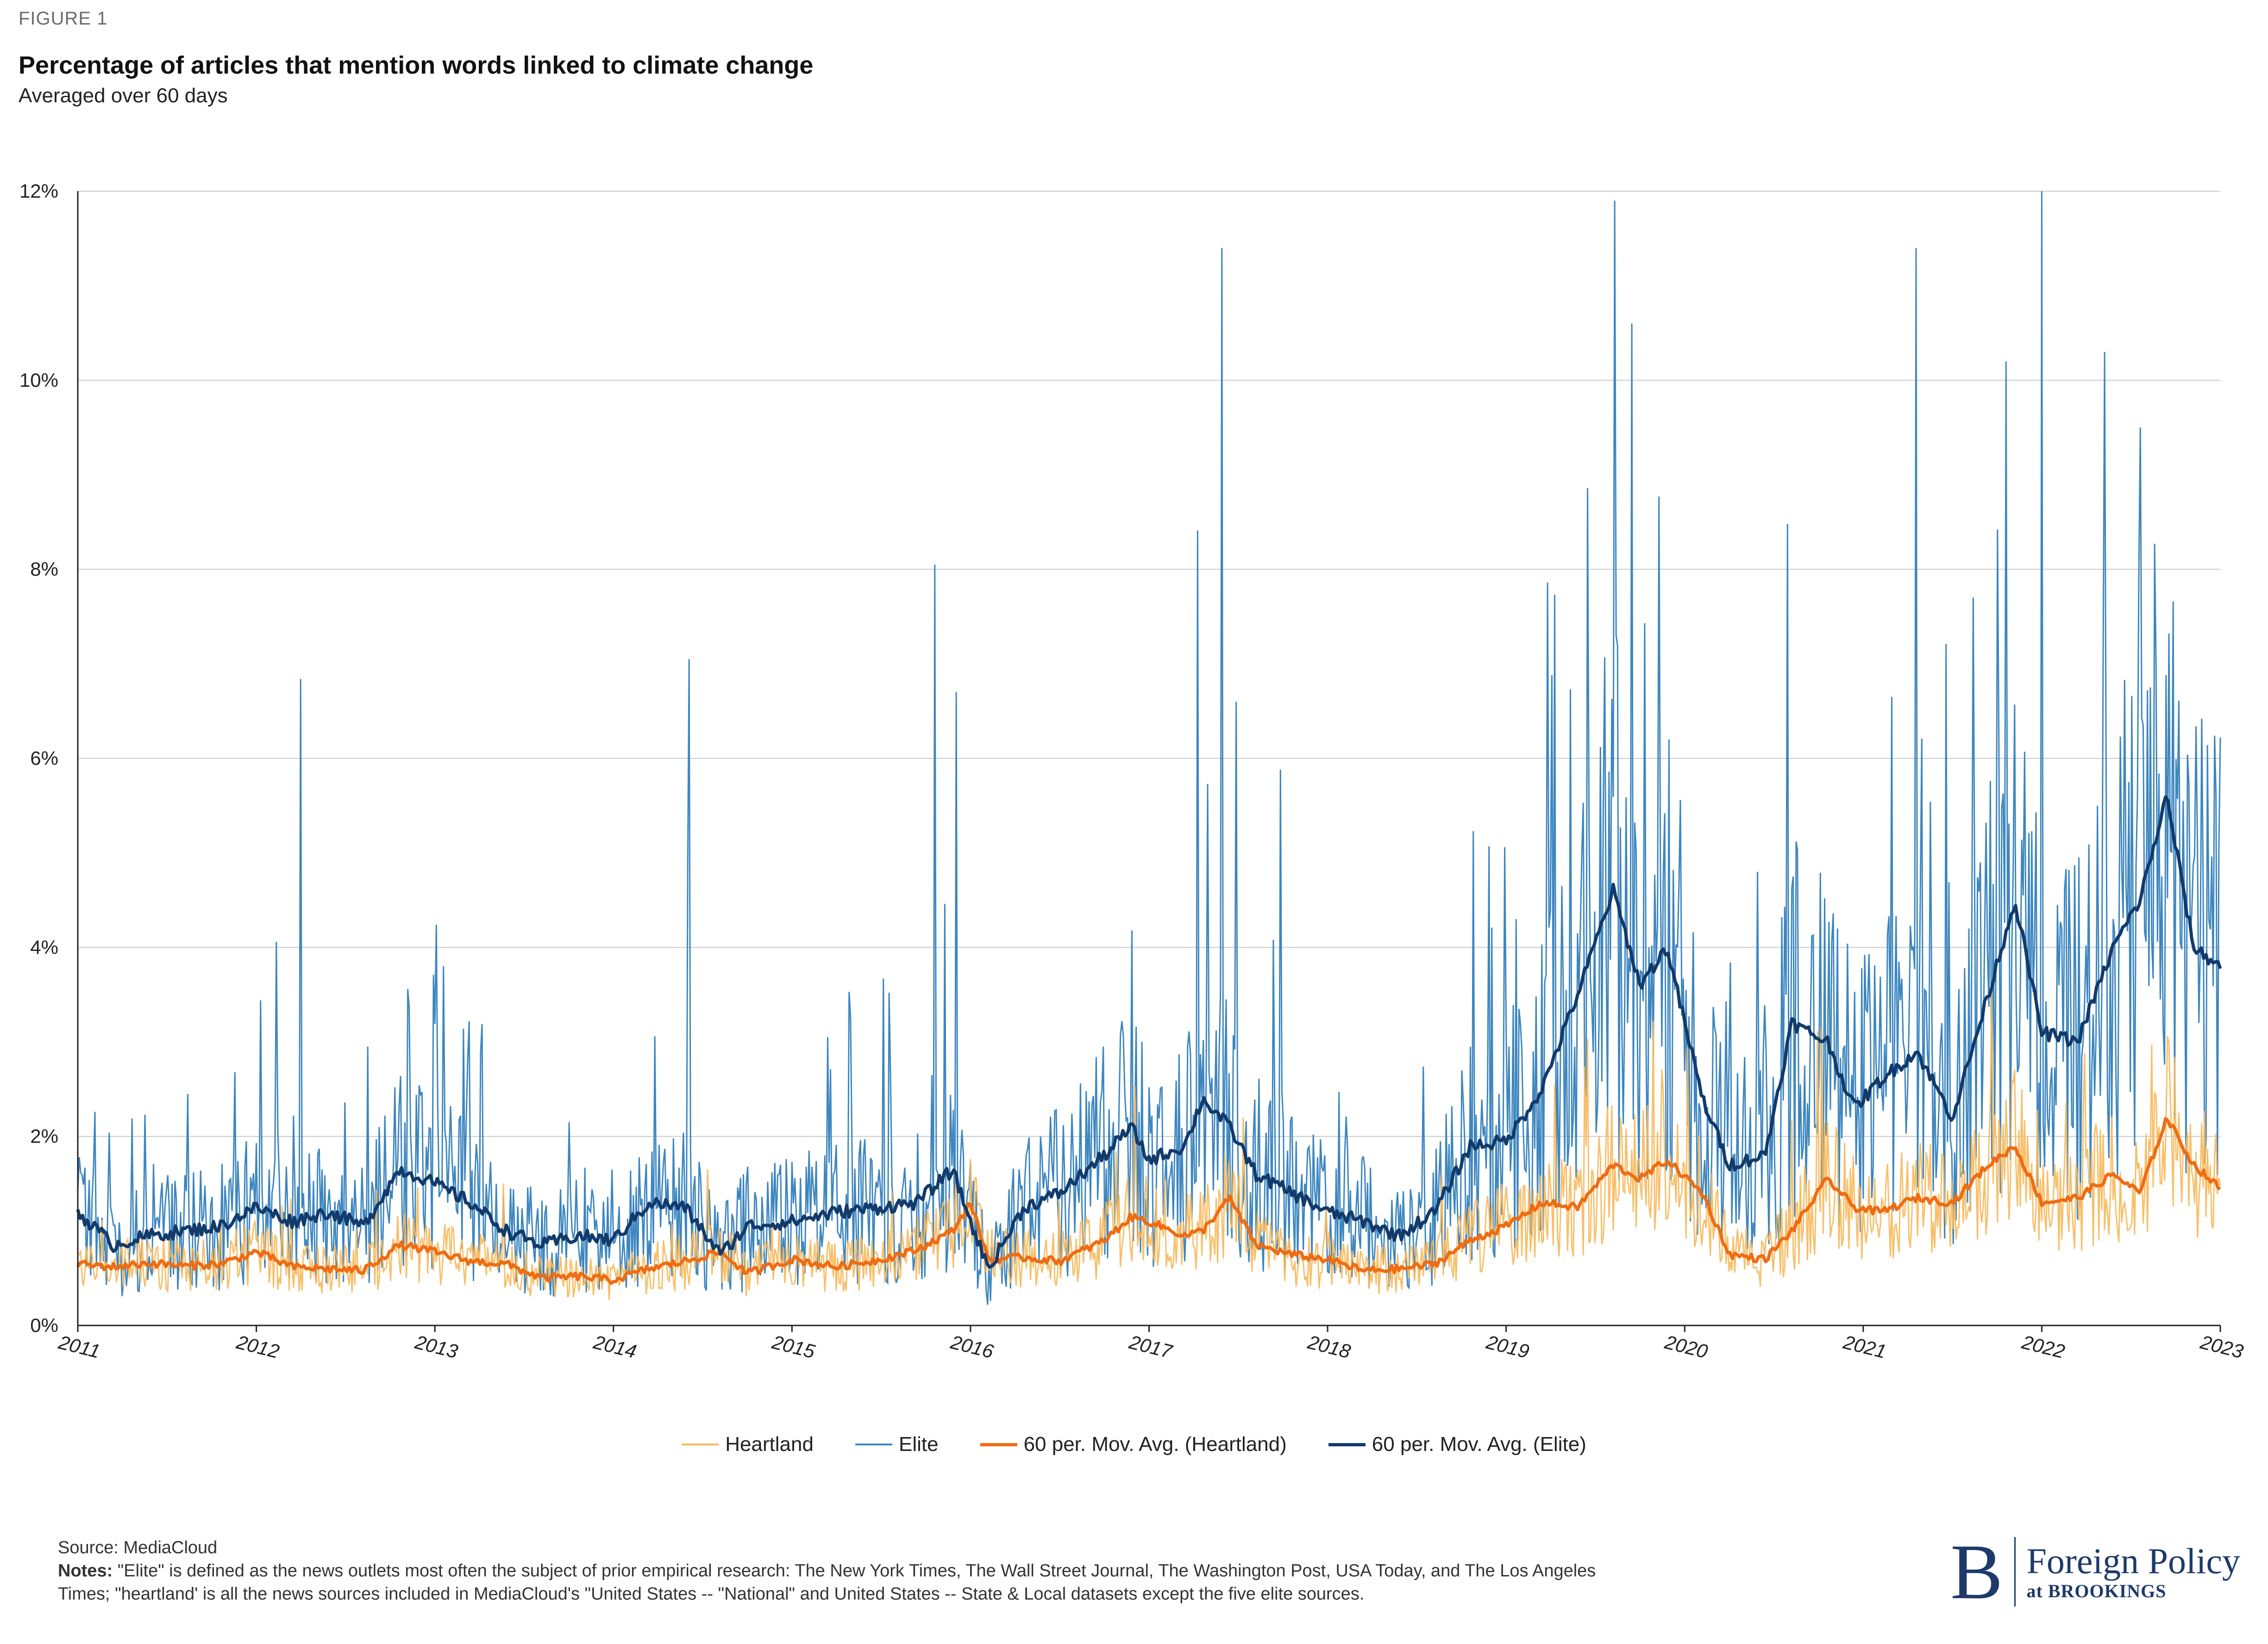  I want to click on logo-sub: at BROOKINGS, so click(2097, 1590).